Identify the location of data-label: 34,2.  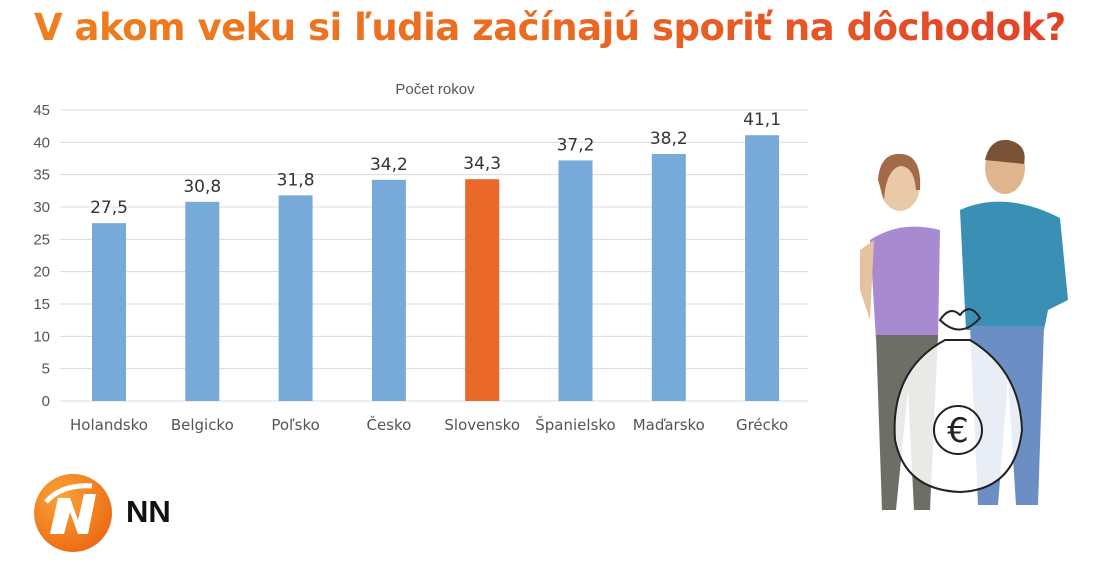
(389, 165).